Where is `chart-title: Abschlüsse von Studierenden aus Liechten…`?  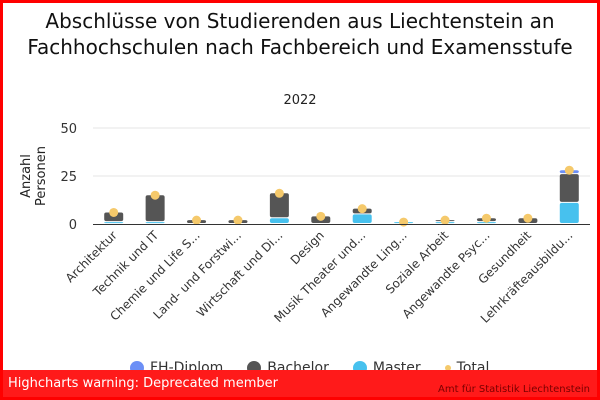 chart-title: Abschlüsse von Studierenden aus Liechten… is located at coordinates (300, 34).